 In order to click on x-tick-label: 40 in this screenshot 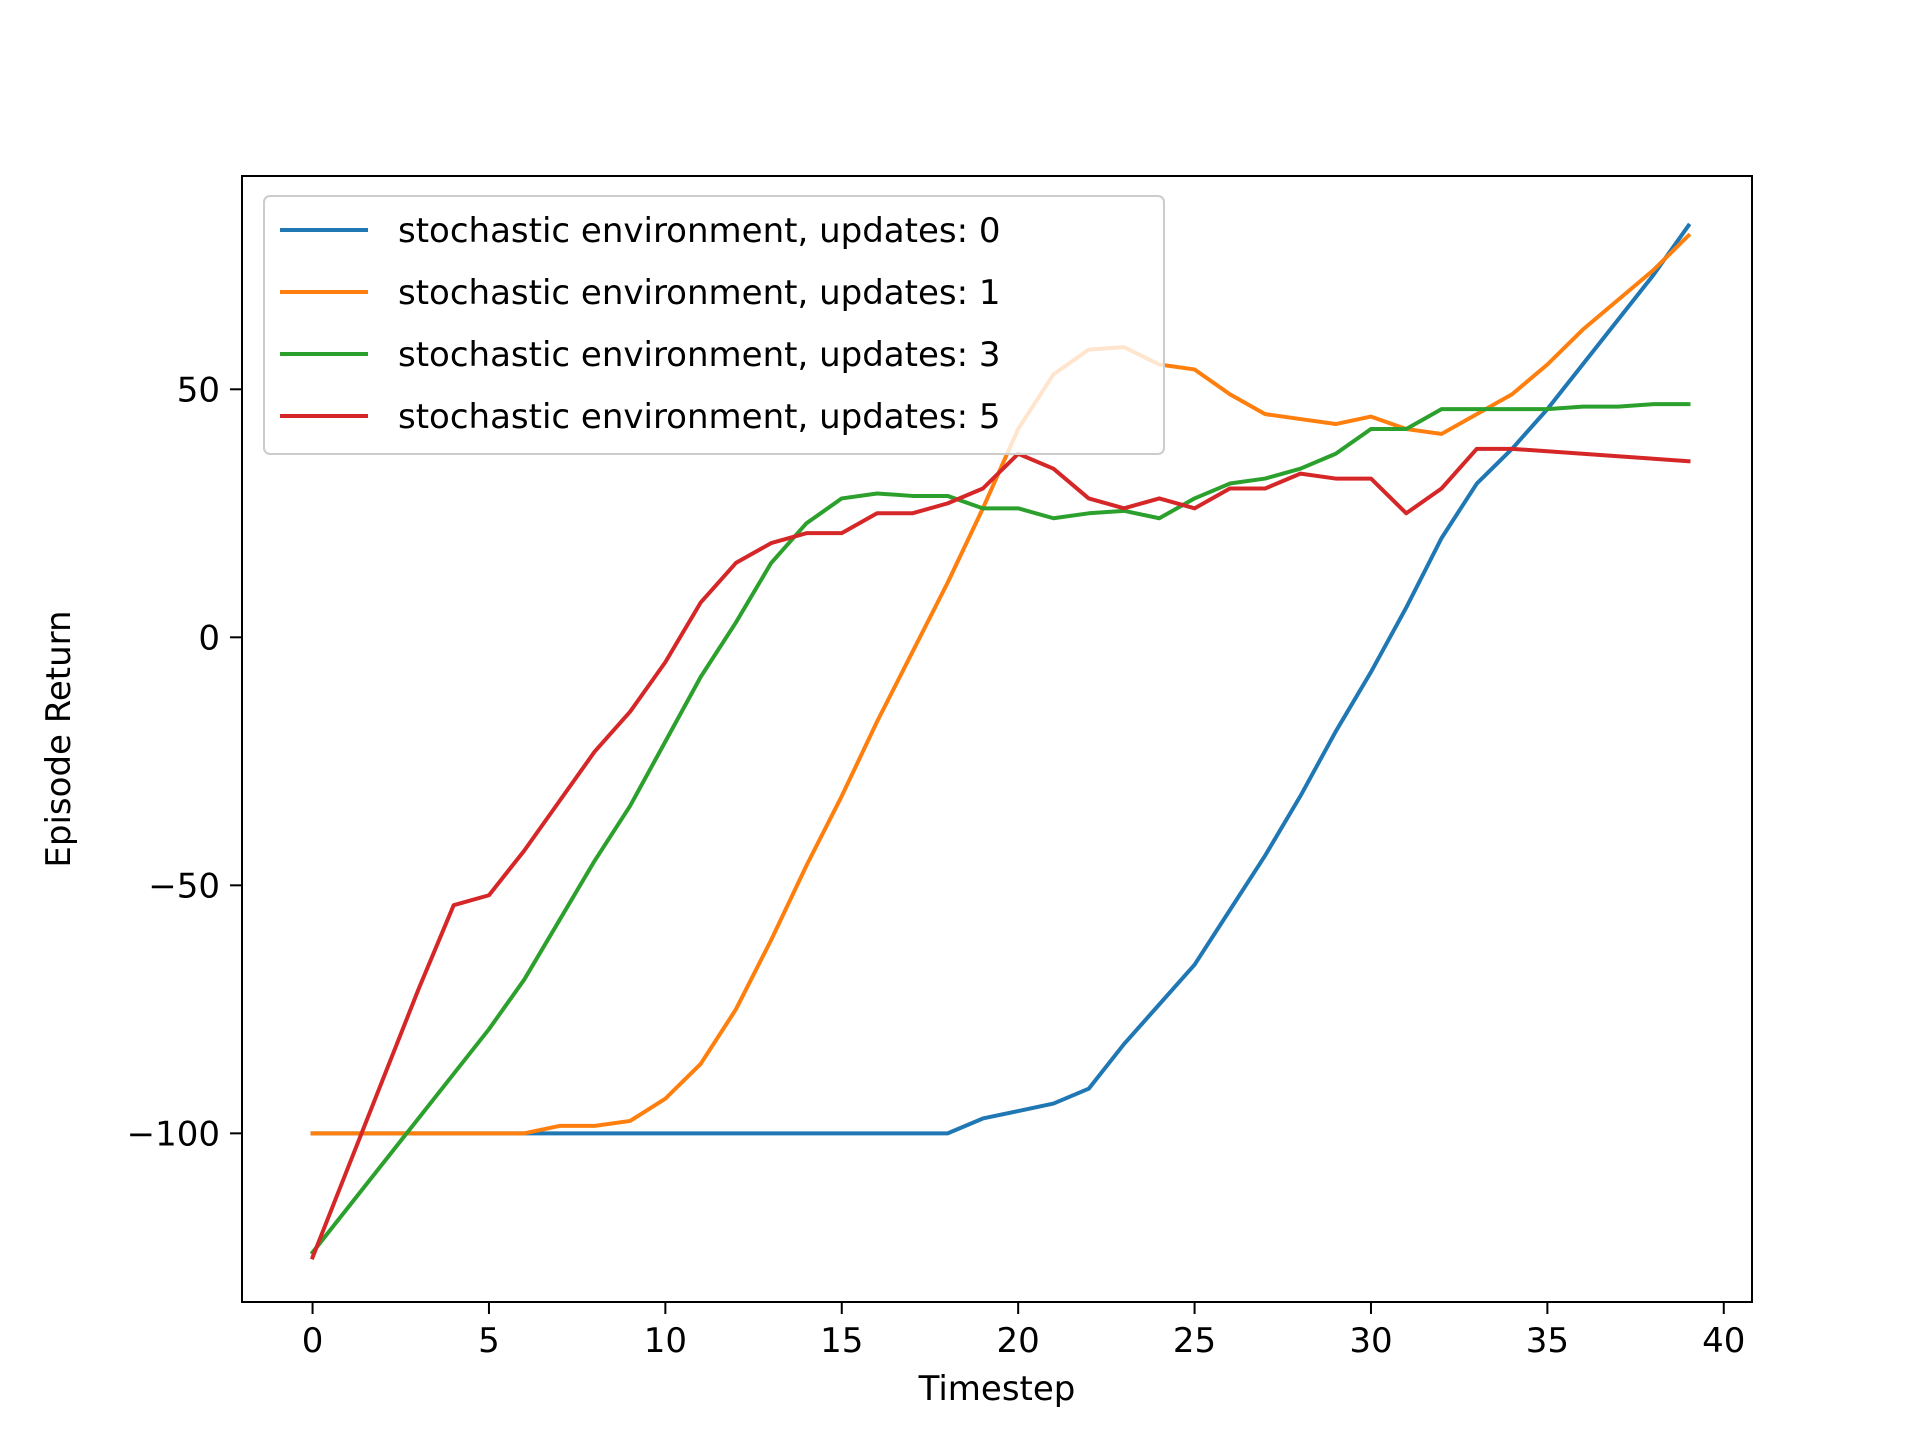, I will do `click(1723, 1341)`.